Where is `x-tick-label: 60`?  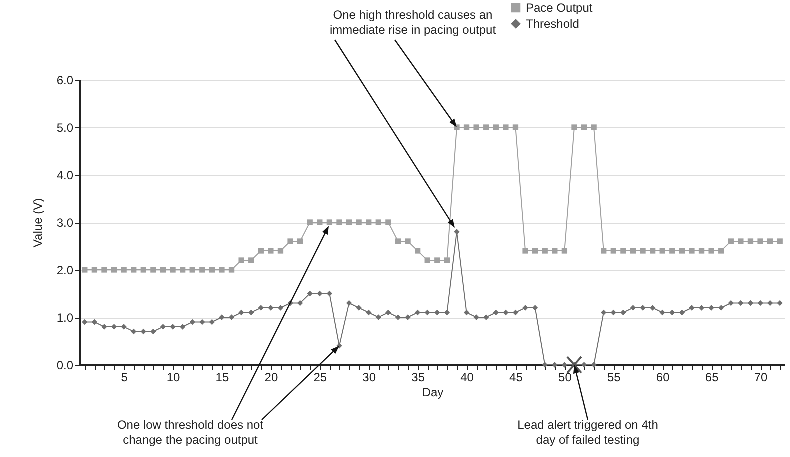
x-tick-label: 60 is located at coordinates (663, 377).